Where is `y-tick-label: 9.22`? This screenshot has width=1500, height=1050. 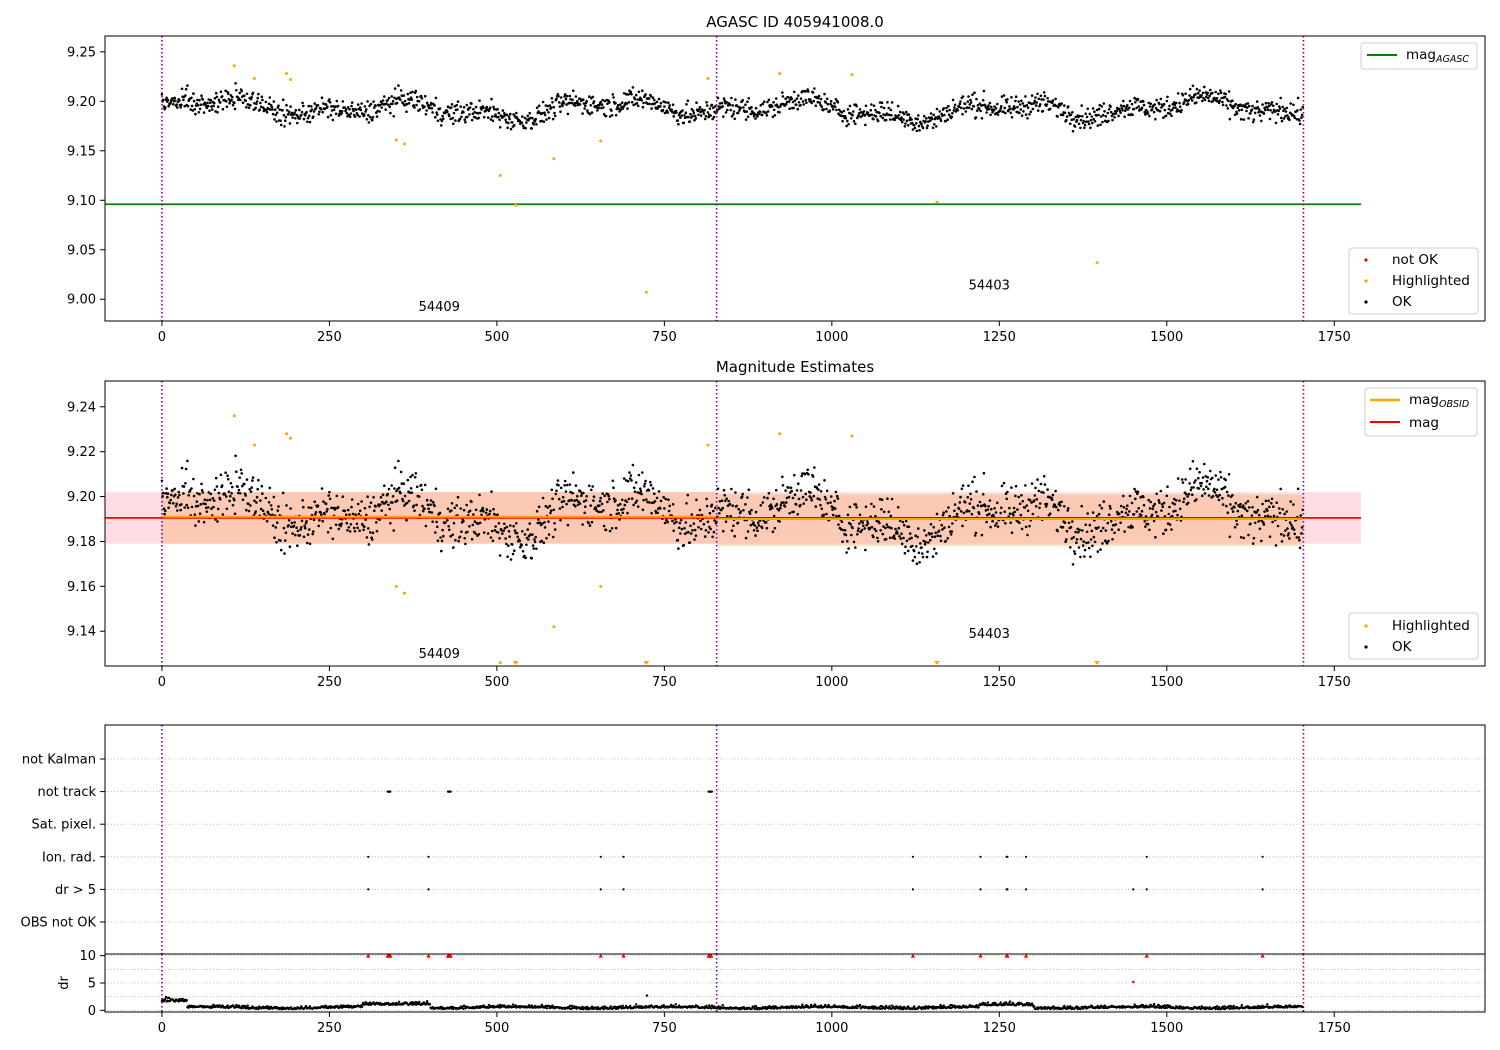 y-tick-label: 9.22 is located at coordinates (81, 452).